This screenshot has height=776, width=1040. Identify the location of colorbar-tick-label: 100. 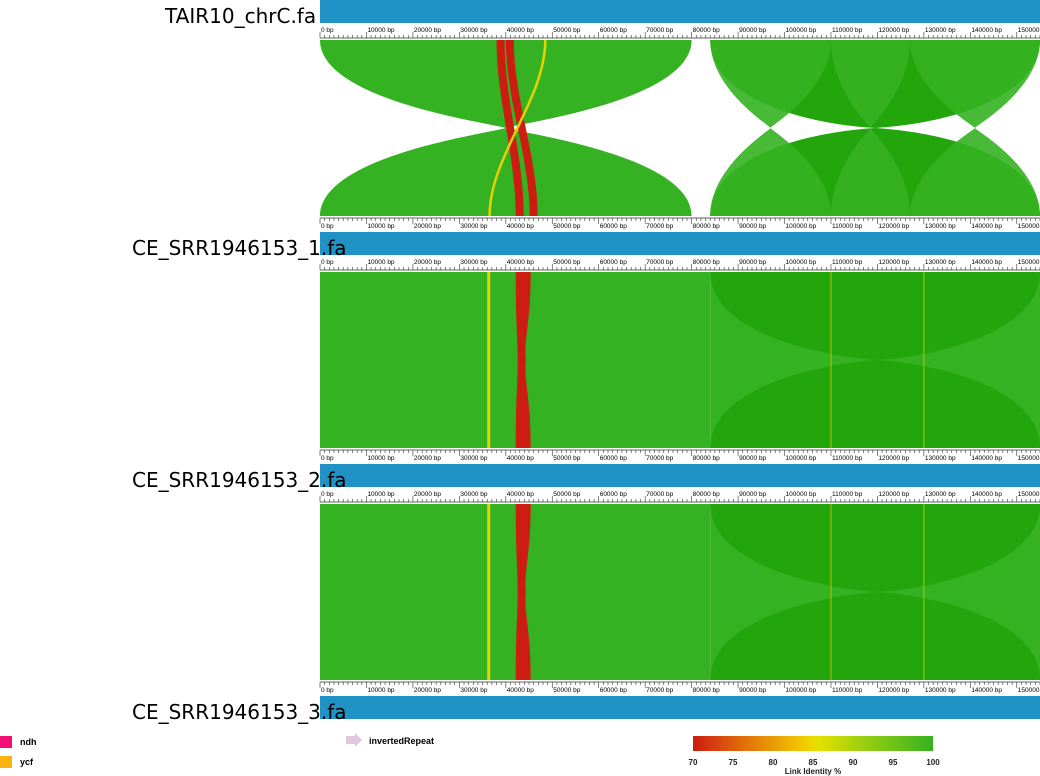
(933, 762).